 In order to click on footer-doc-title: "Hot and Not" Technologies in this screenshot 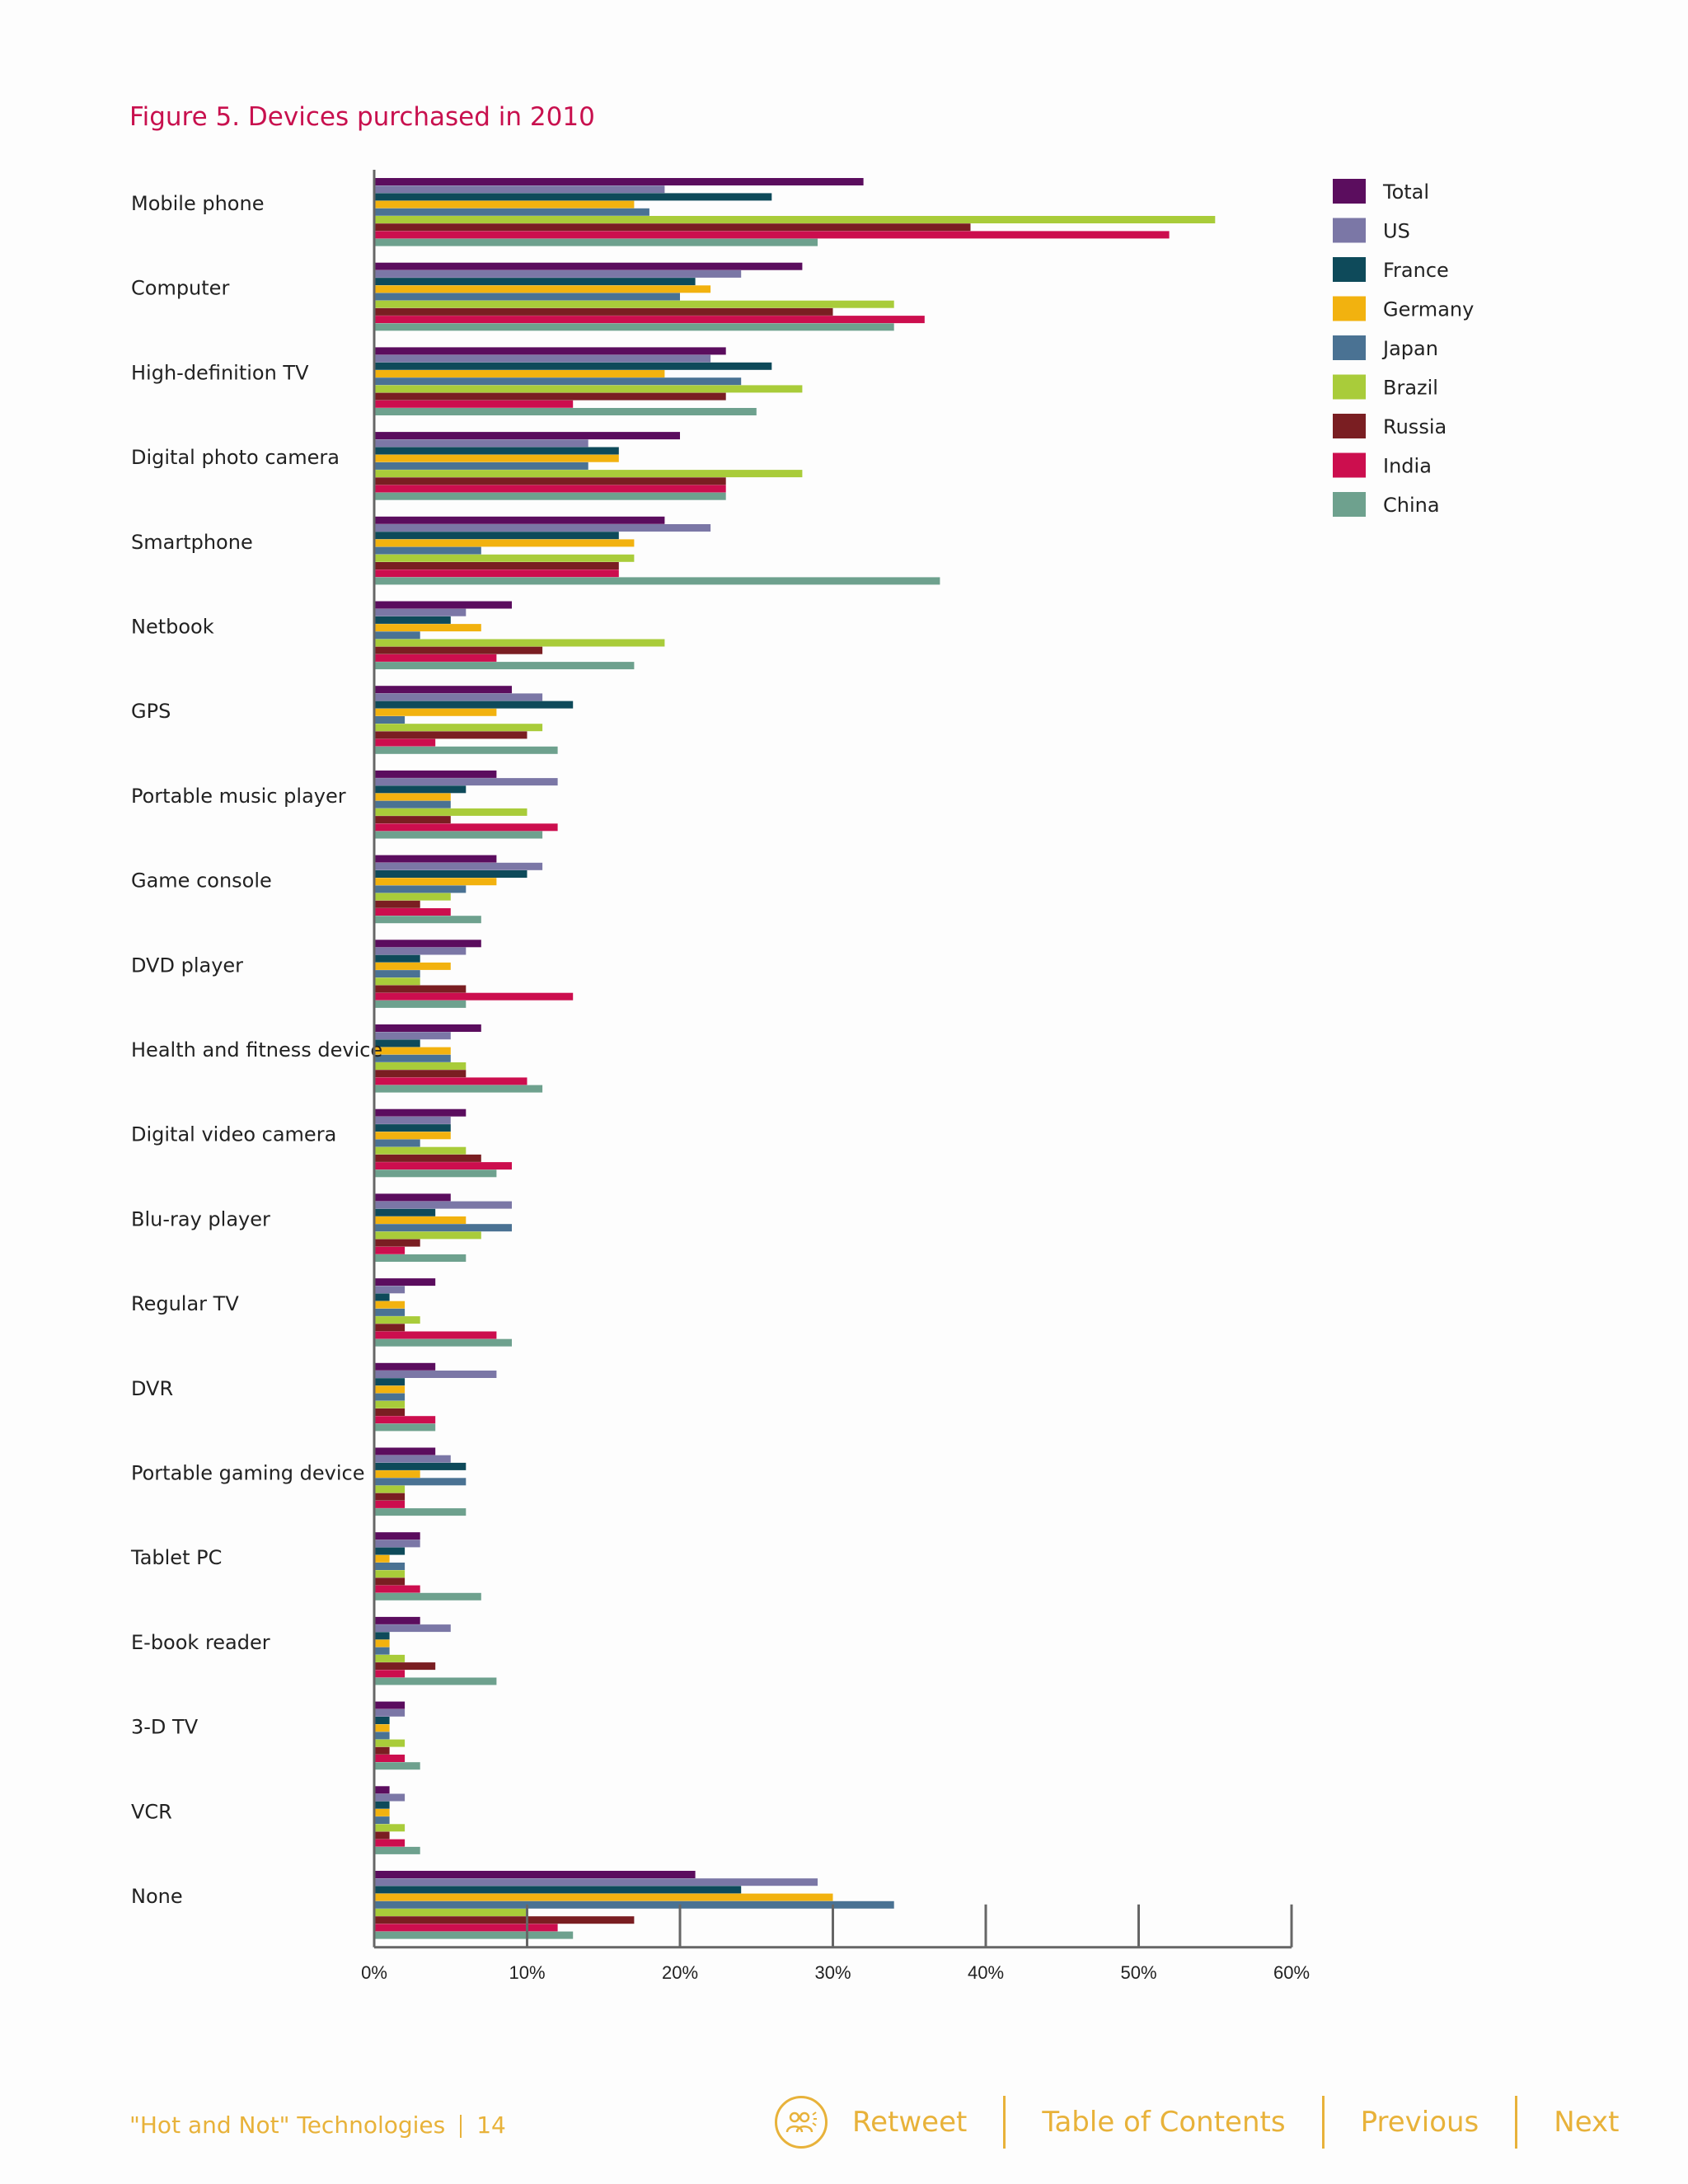, I will do `click(287, 2125)`.